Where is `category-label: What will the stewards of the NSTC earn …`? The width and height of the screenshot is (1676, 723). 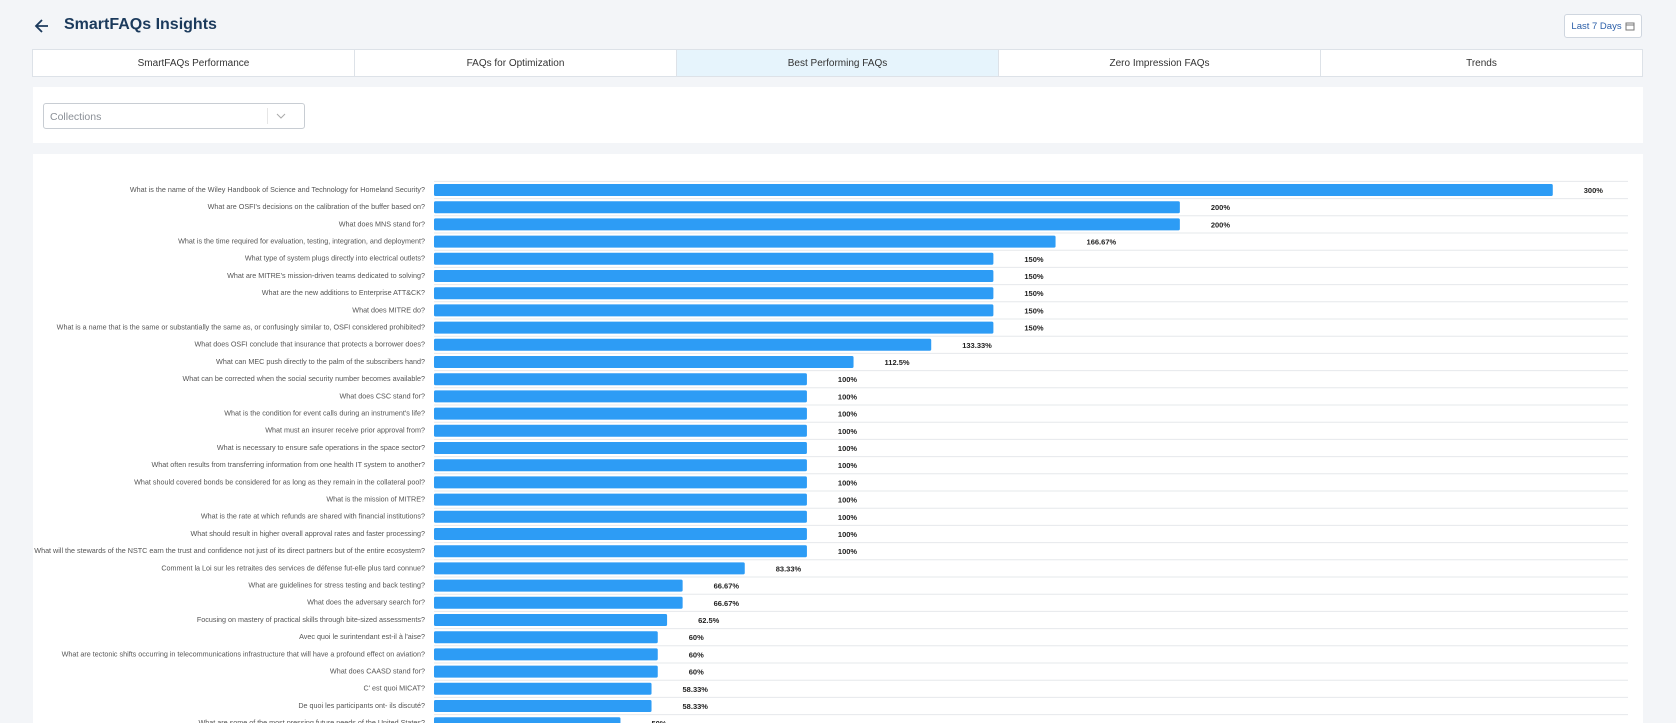
category-label: What will the stewards of the NSTC earn … is located at coordinates (229, 550).